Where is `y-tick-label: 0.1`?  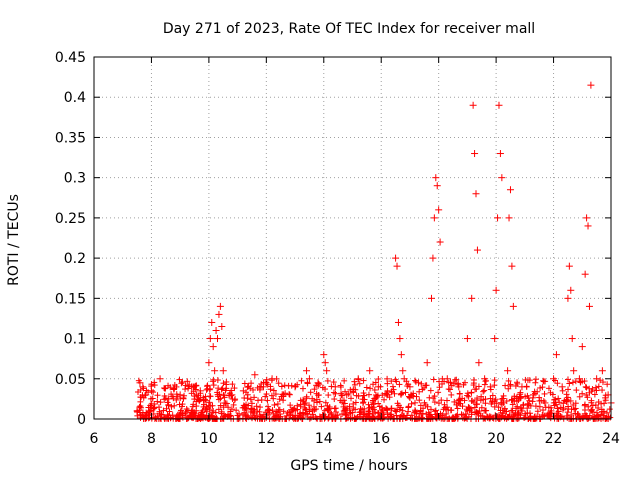
y-tick-label: 0.1 is located at coordinates (75, 340).